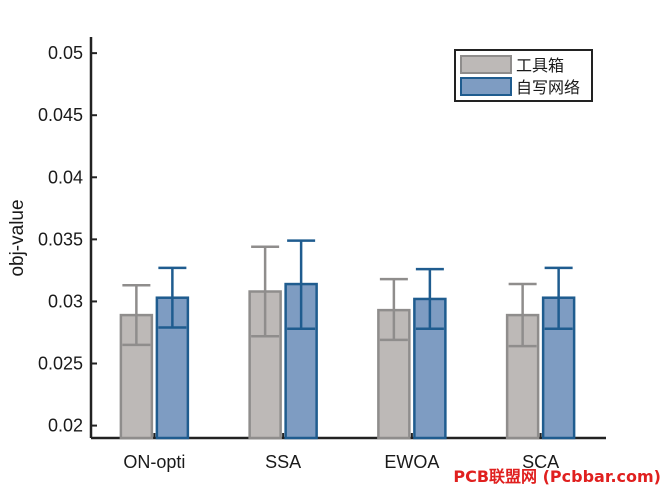  I want to click on y-axis-label: obj-value, so click(17, 237).